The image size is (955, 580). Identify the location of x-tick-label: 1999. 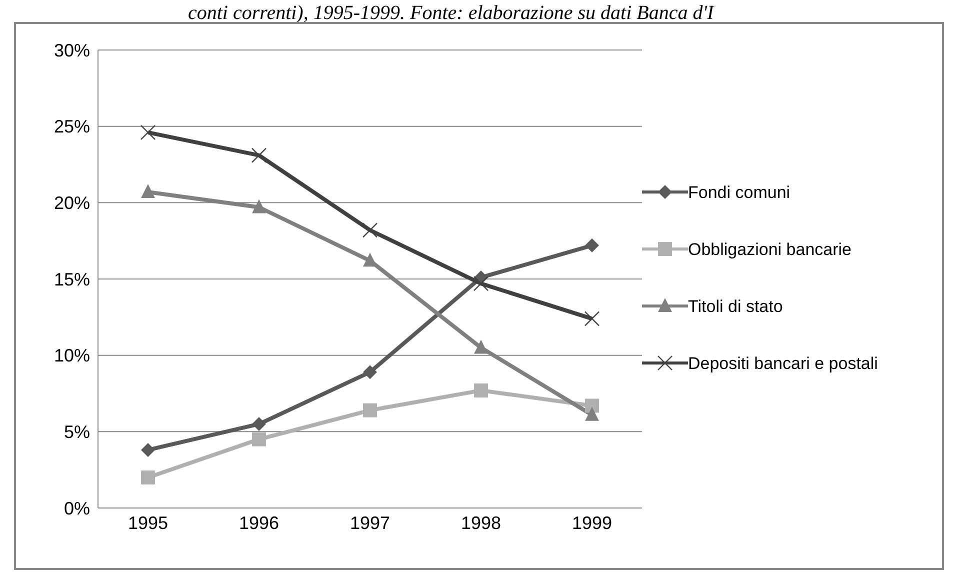
(592, 522).